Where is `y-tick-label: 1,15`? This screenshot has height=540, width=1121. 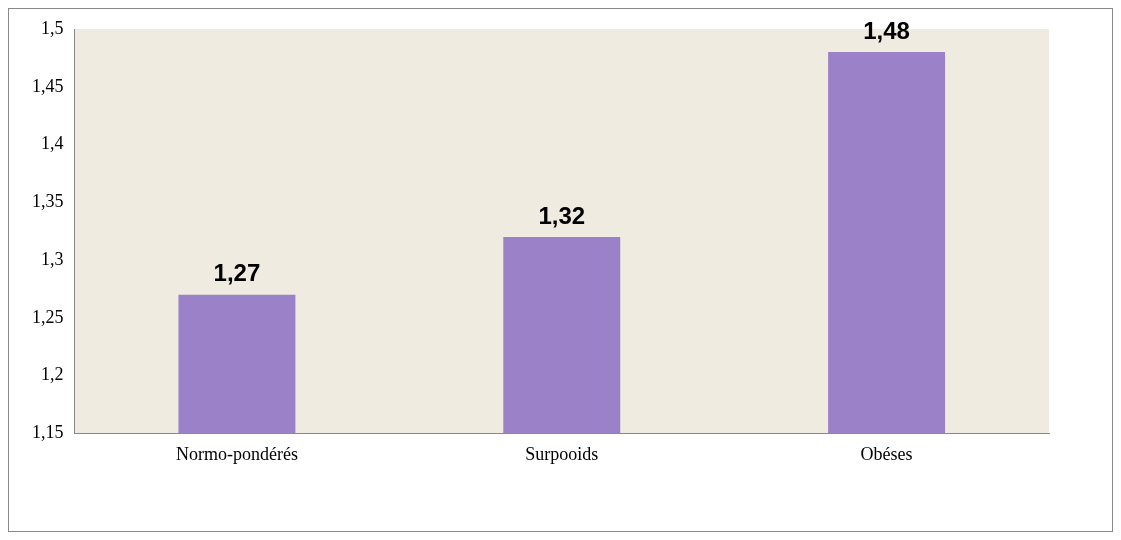
y-tick-label: 1,15 is located at coordinates (48, 432).